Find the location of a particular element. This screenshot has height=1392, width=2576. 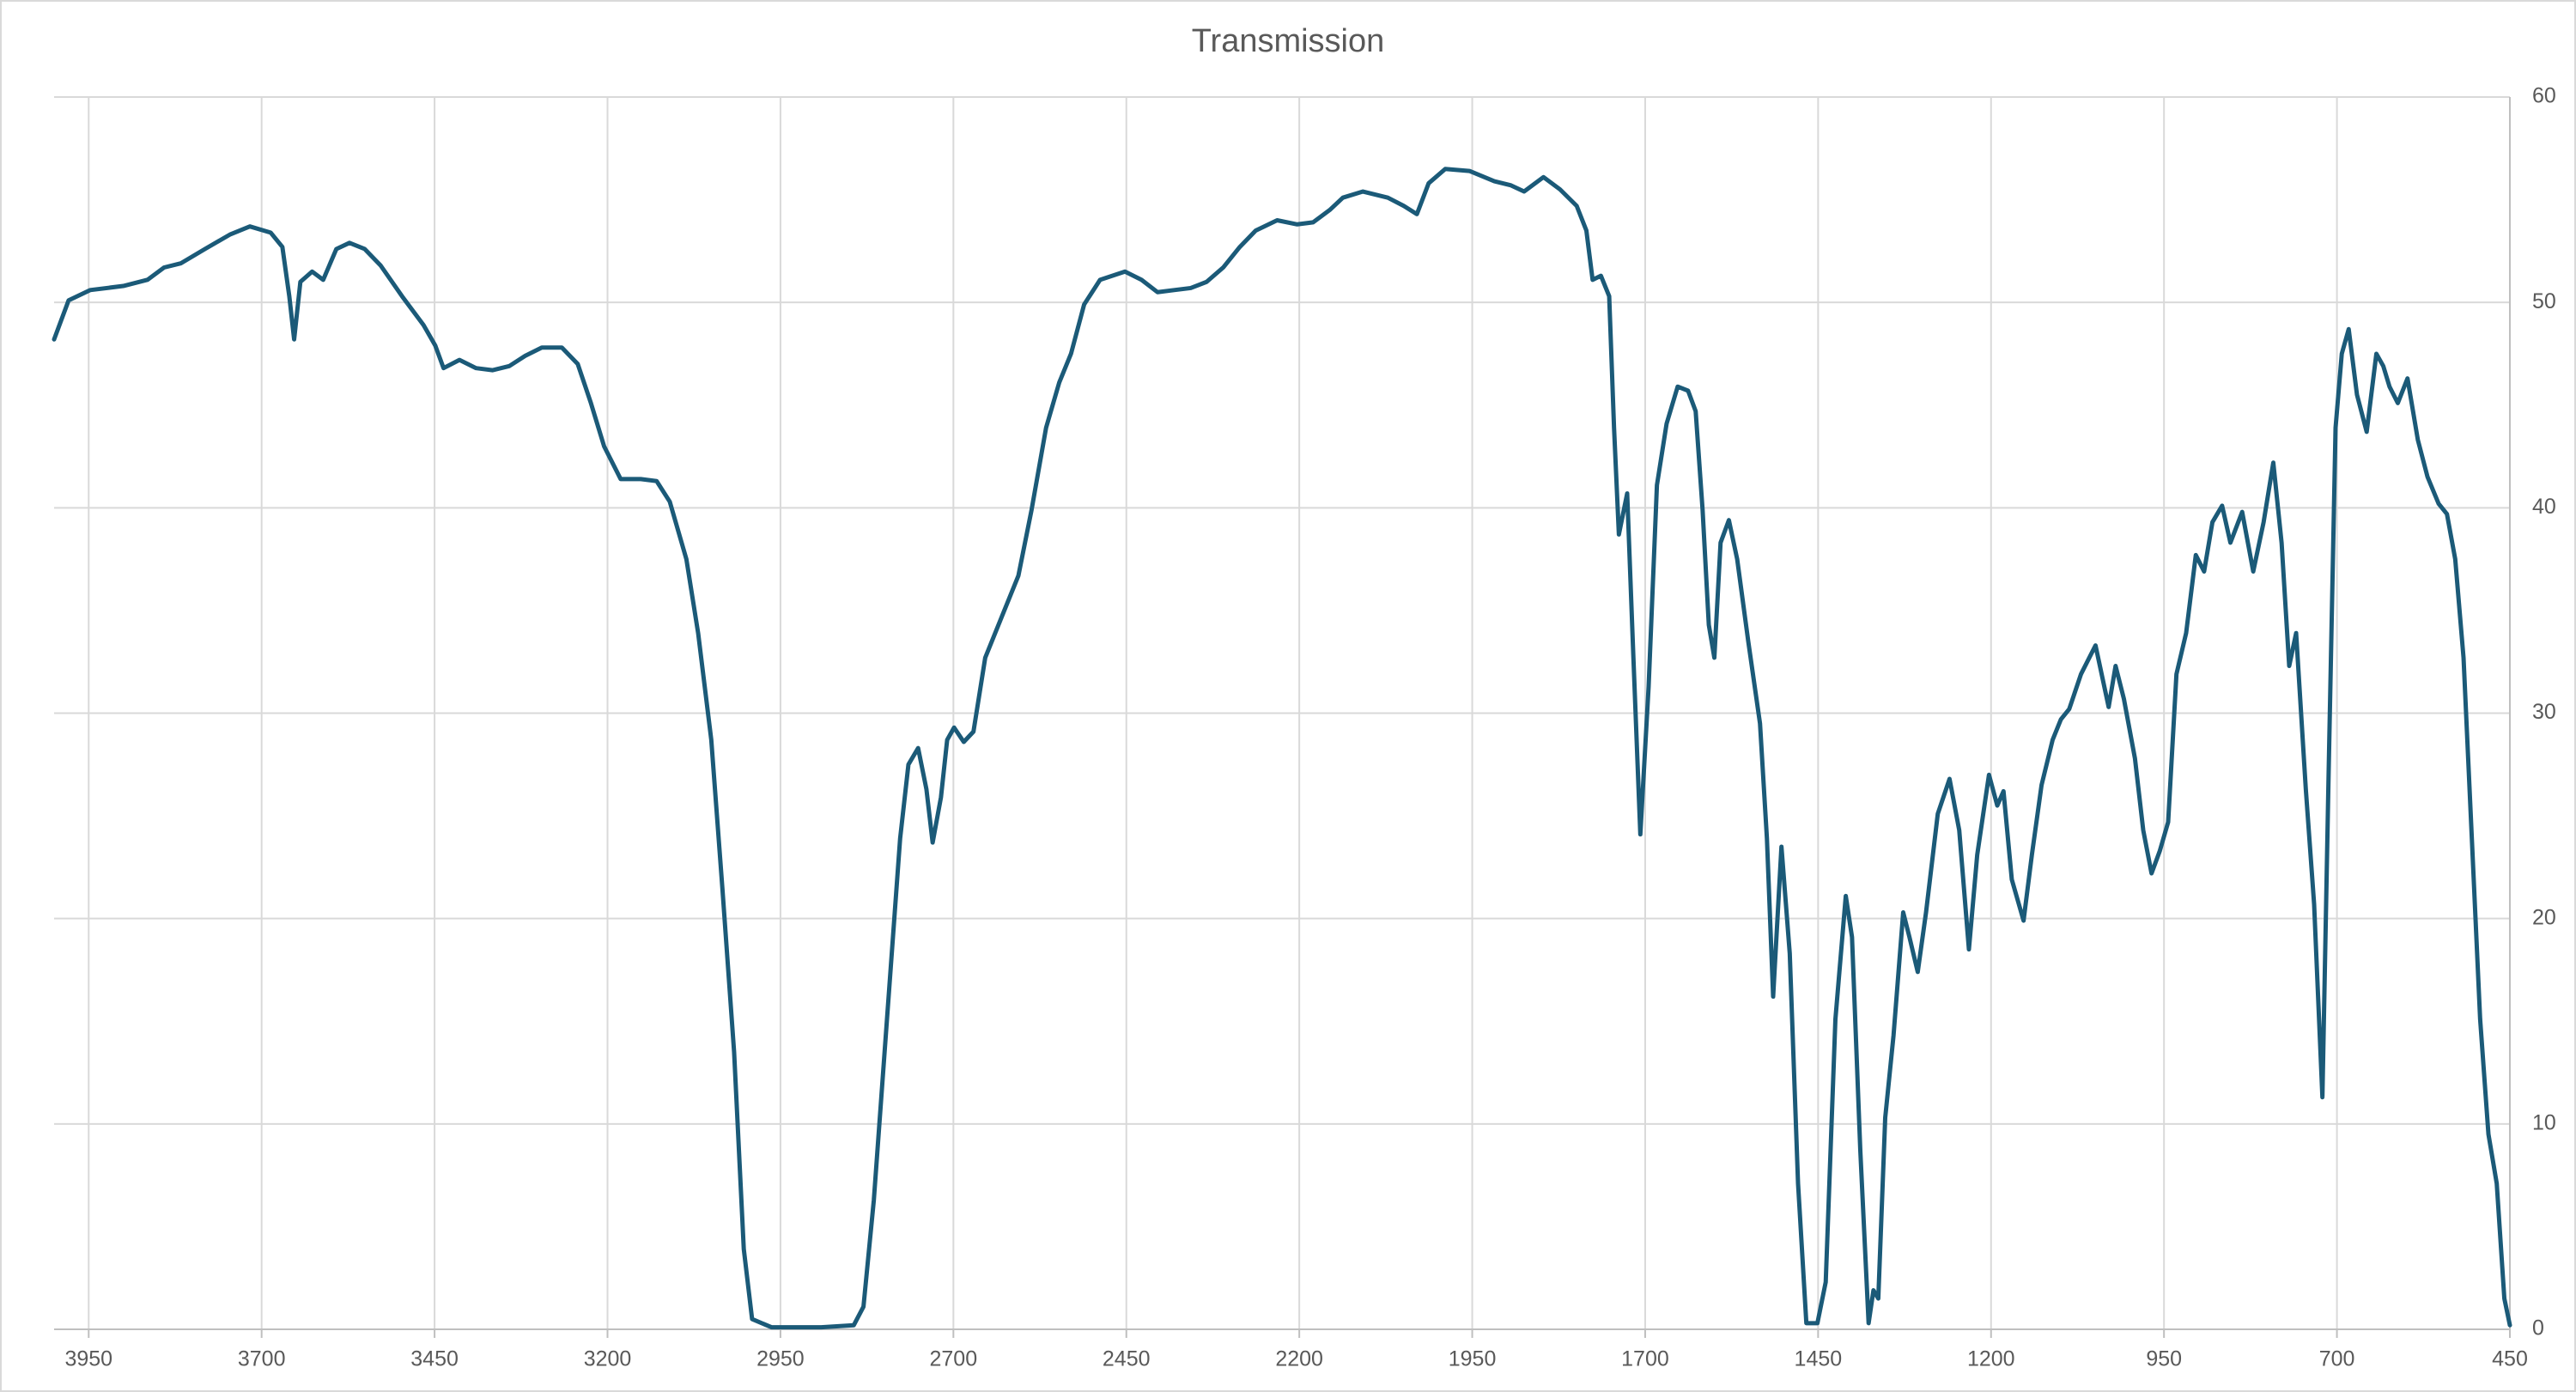

y-tick-label: 60 is located at coordinates (2544, 96).